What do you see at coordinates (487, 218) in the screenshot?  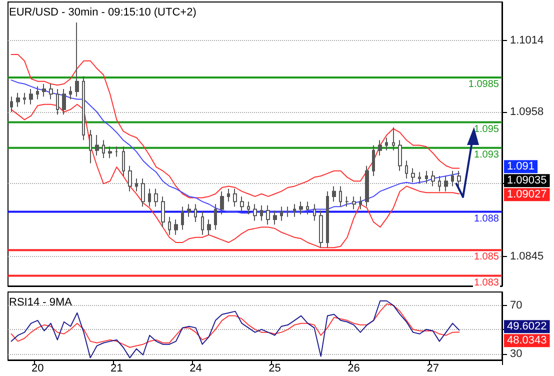 I see `ref-line-label: 1.088` at bounding box center [487, 218].